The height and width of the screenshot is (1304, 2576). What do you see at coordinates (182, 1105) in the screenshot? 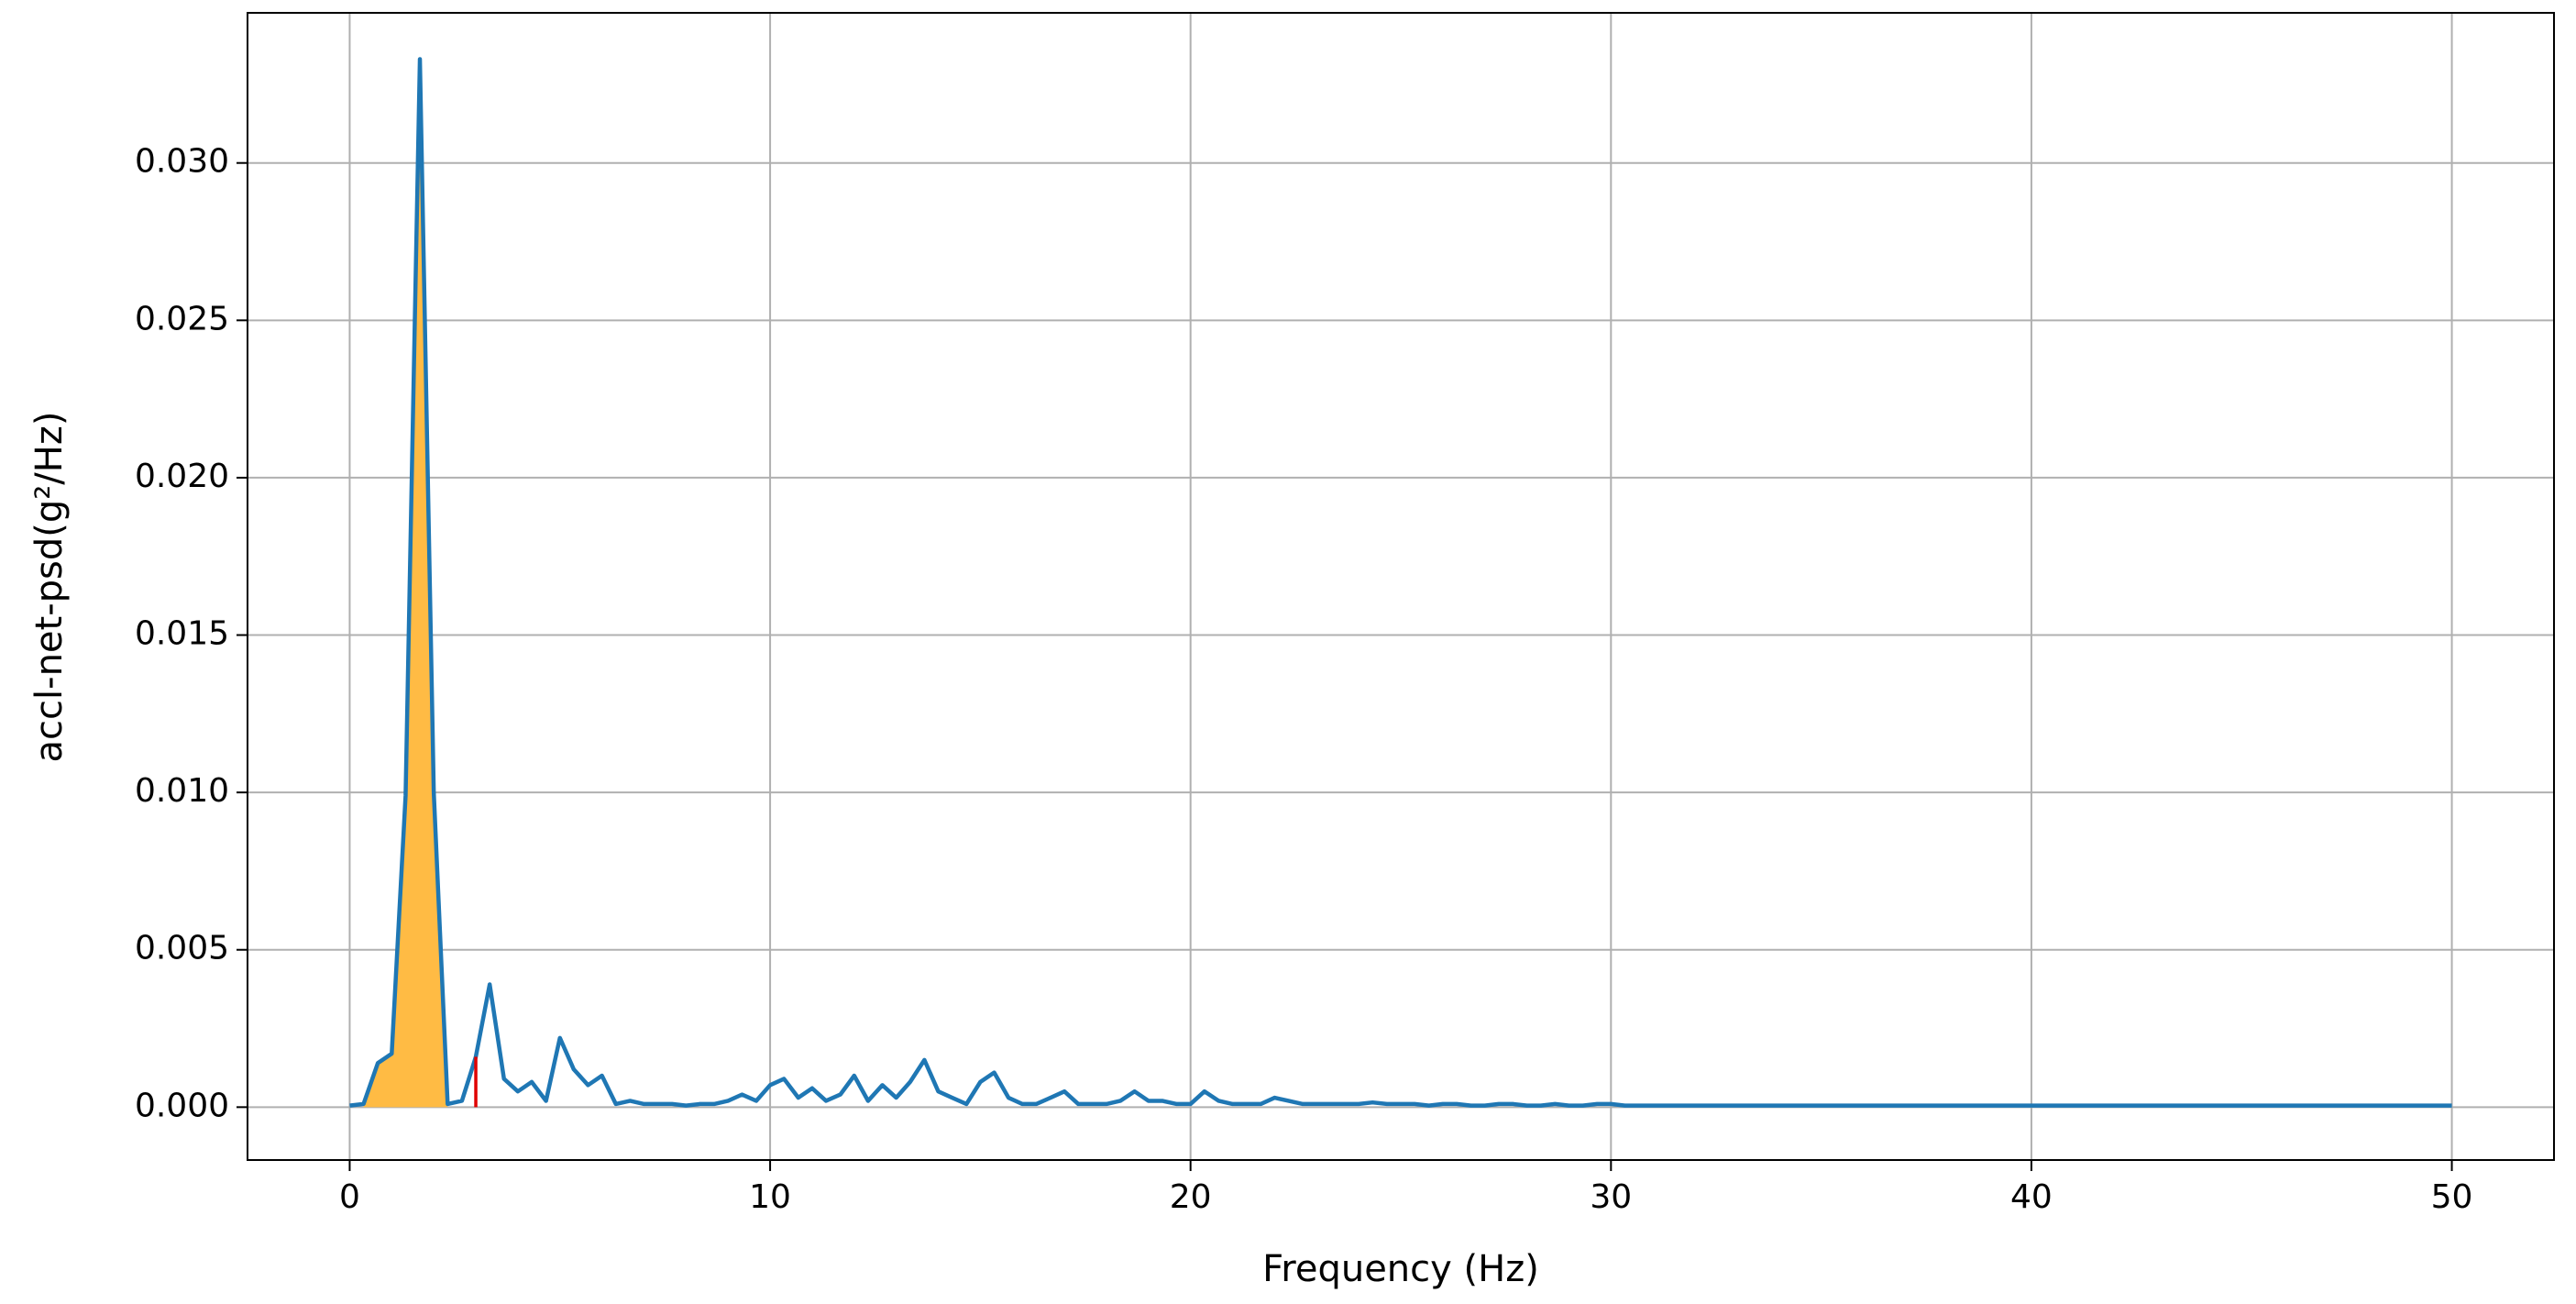
I see `y-tick-label: 0.000` at bounding box center [182, 1105].